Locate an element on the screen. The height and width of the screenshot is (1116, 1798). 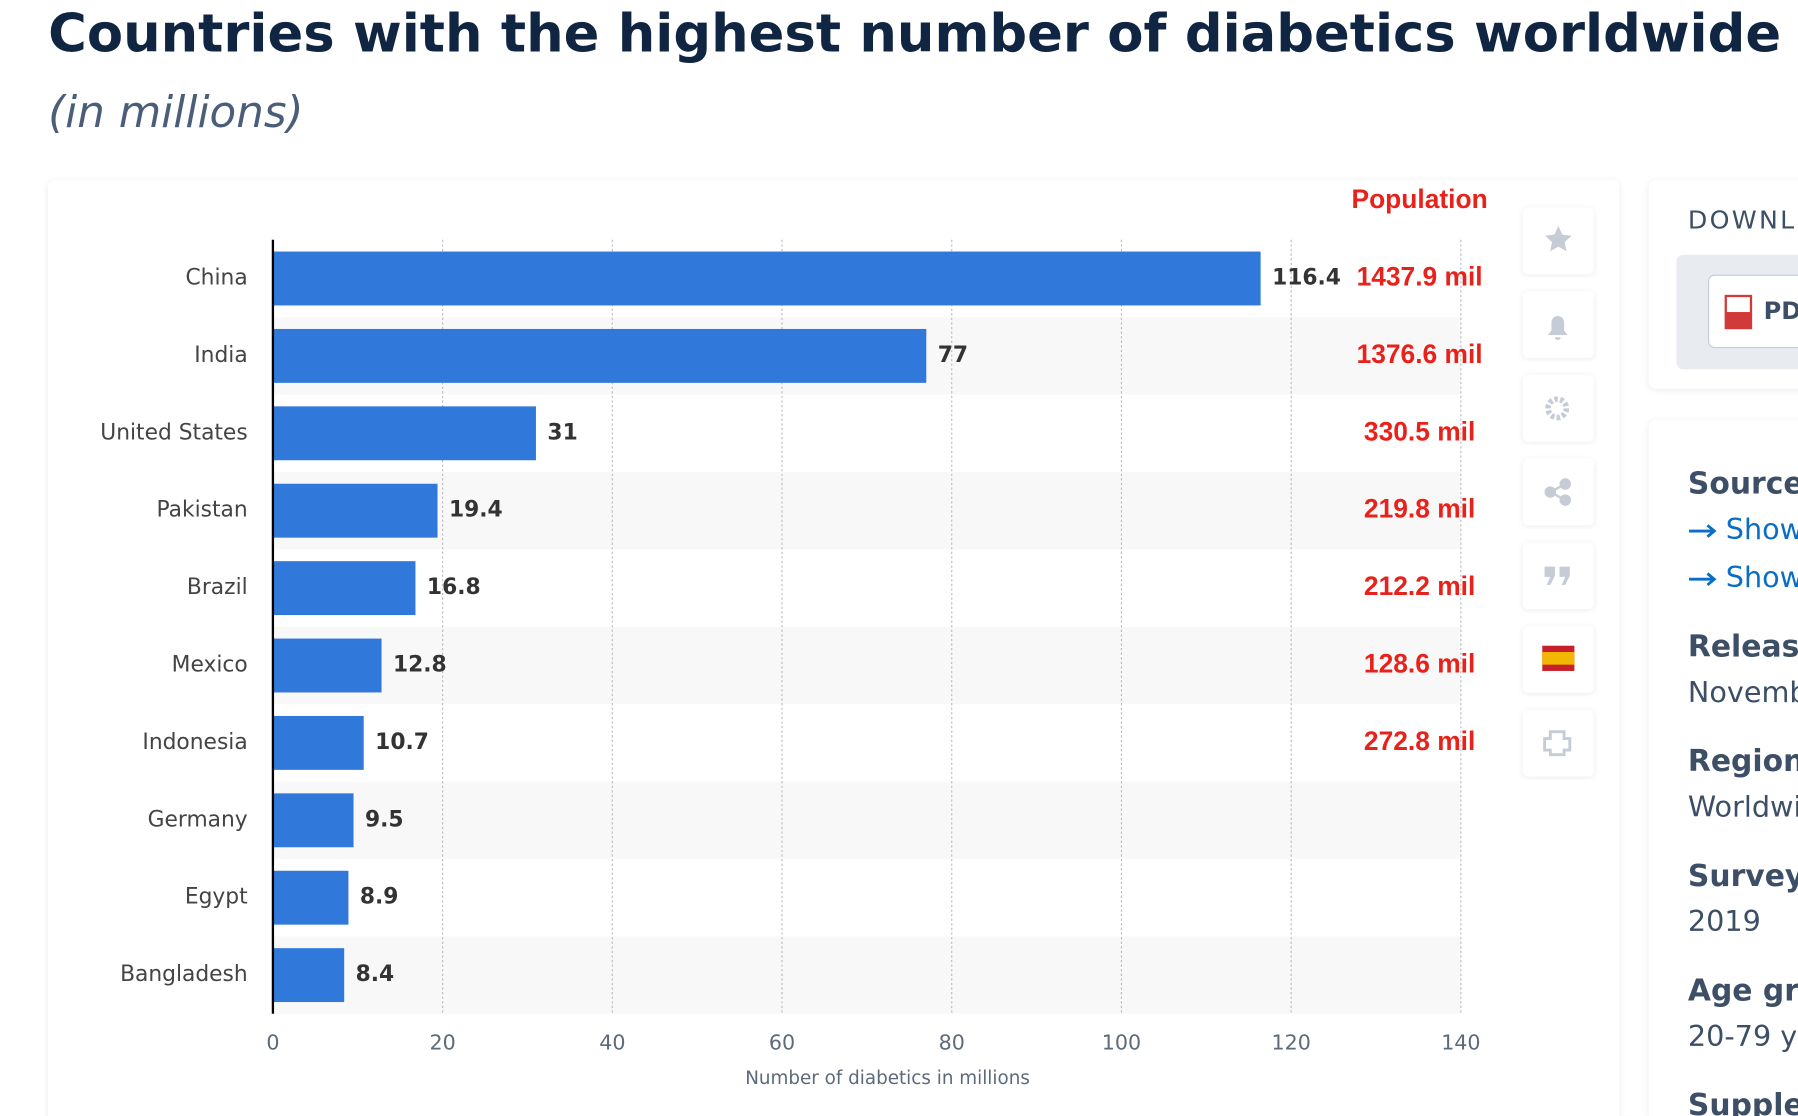
details-card is located at coordinates (1723, 767).